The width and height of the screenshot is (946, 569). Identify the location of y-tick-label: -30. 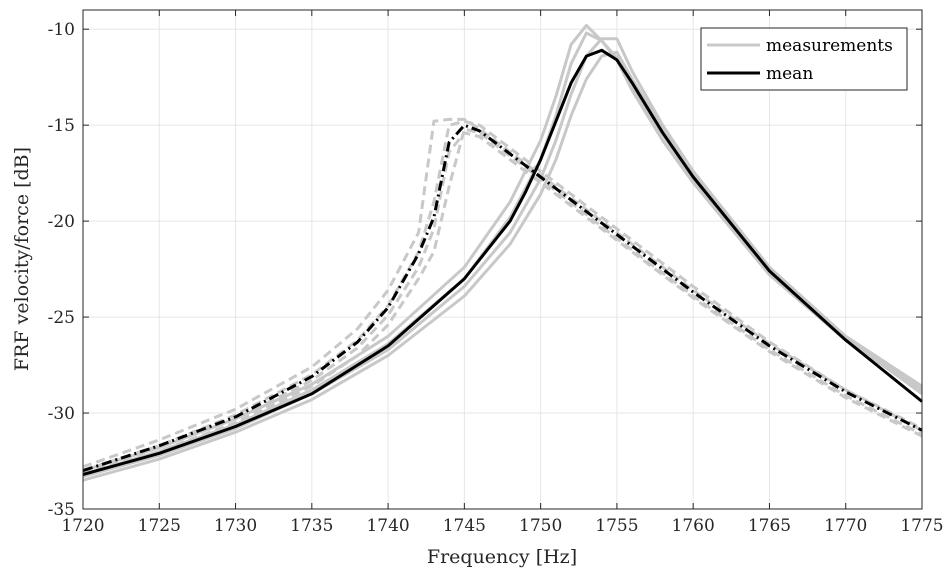
(61, 414).